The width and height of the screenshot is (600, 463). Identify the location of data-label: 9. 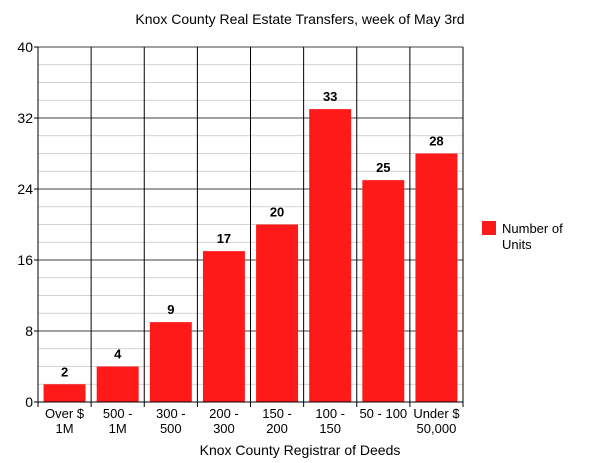
(170, 309).